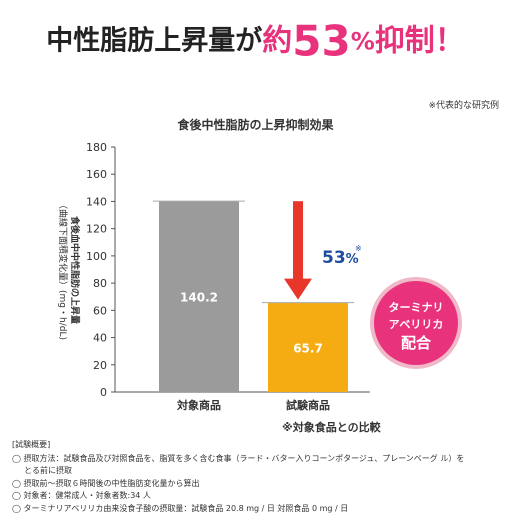 This screenshot has width=511, height=523. Describe the element at coordinates (48, 470) in the screenshot. I see `summary-item: とる前に摂取` at that location.